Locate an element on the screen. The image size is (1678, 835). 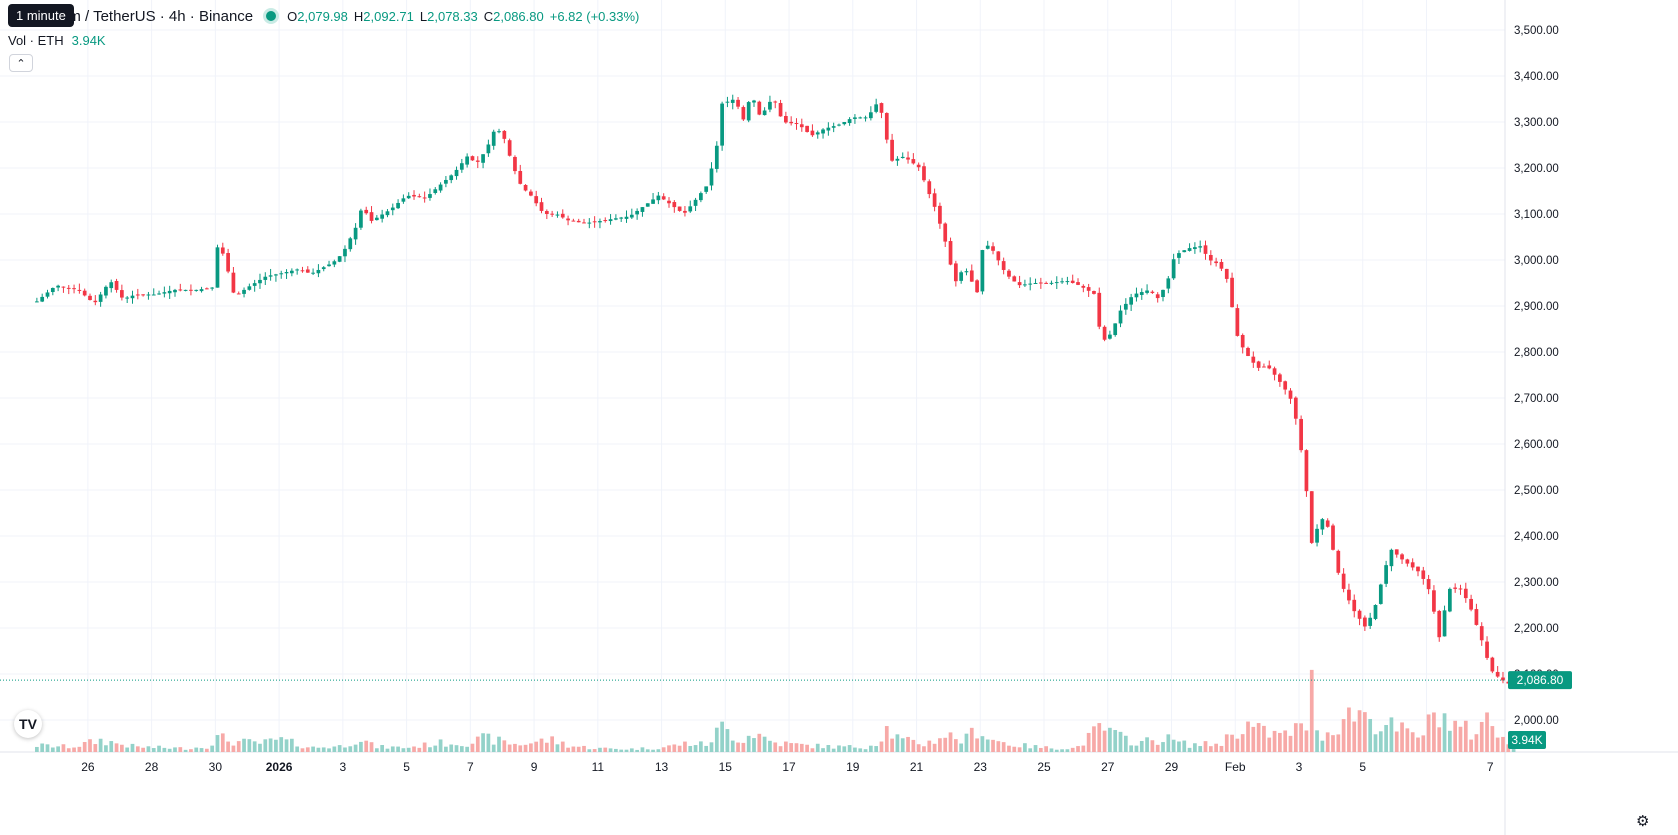
market-status-icon is located at coordinates (271, 16).